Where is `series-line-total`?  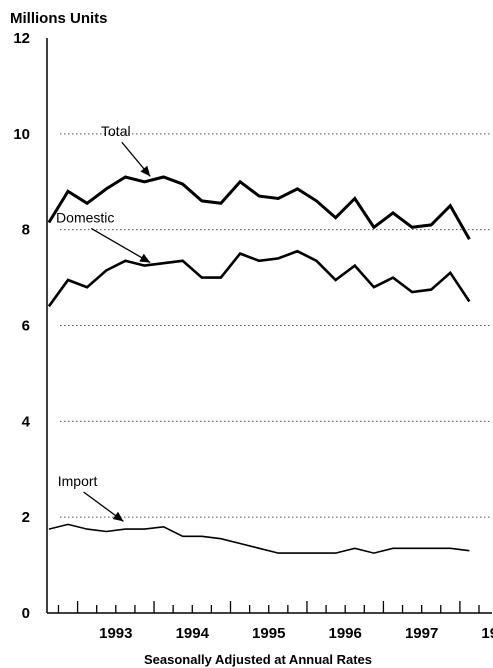 series-line-total is located at coordinates (259, 208).